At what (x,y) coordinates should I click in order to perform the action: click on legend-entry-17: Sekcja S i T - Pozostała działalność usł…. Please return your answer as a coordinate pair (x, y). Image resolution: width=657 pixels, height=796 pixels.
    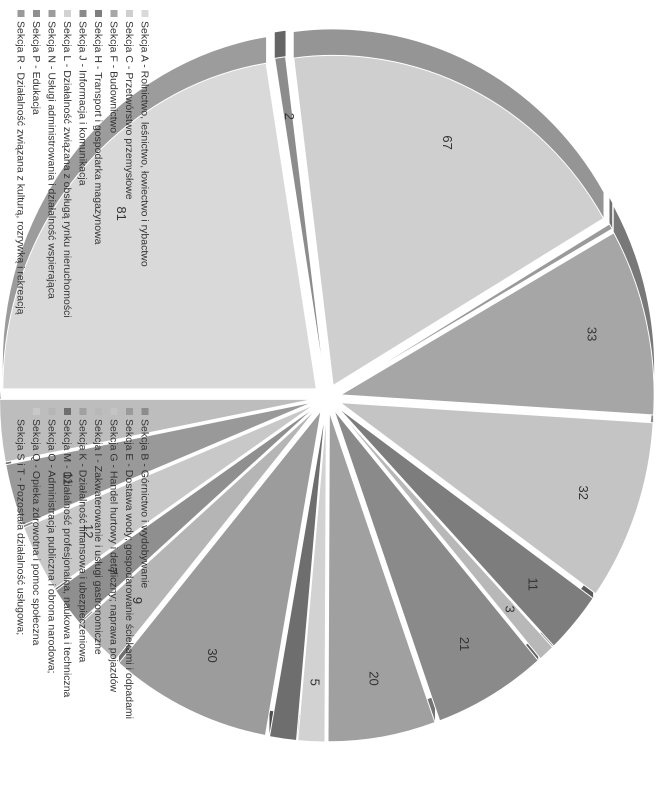
    Looking at the image, I should click on (21, 527).